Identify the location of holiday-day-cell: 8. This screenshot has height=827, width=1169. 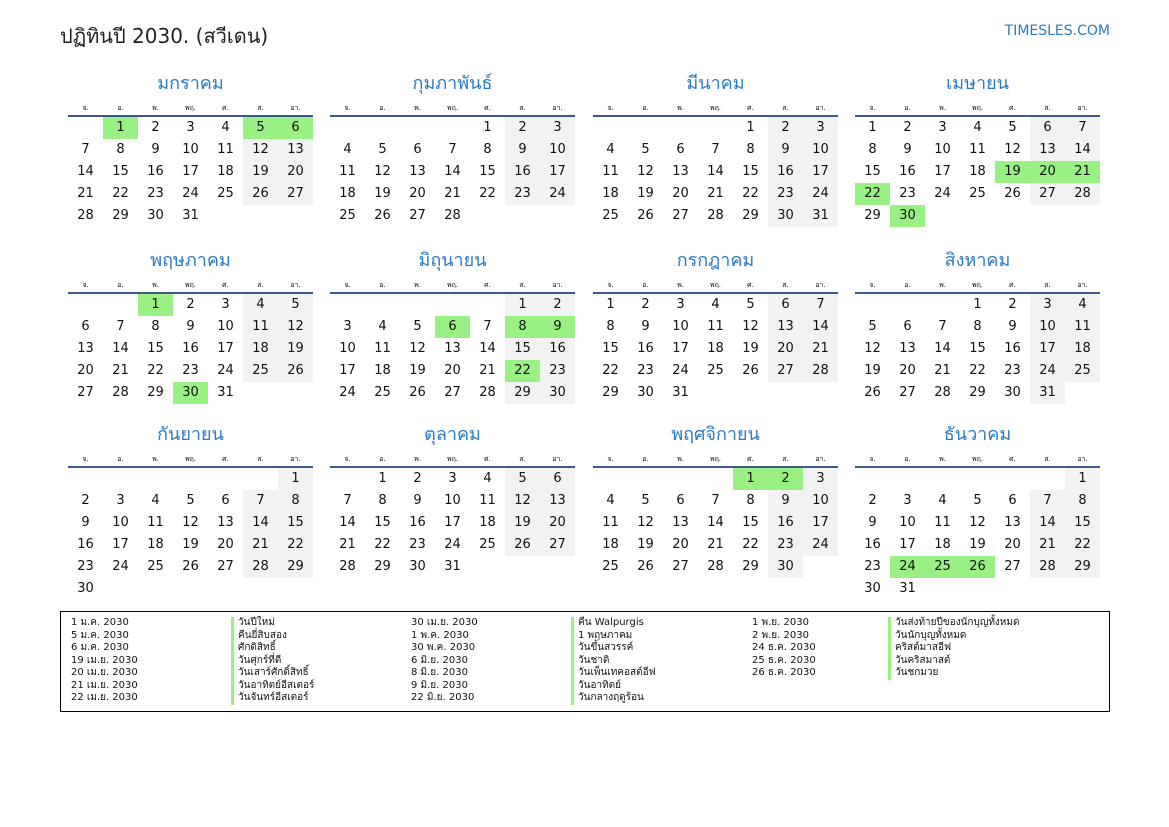
(522, 327).